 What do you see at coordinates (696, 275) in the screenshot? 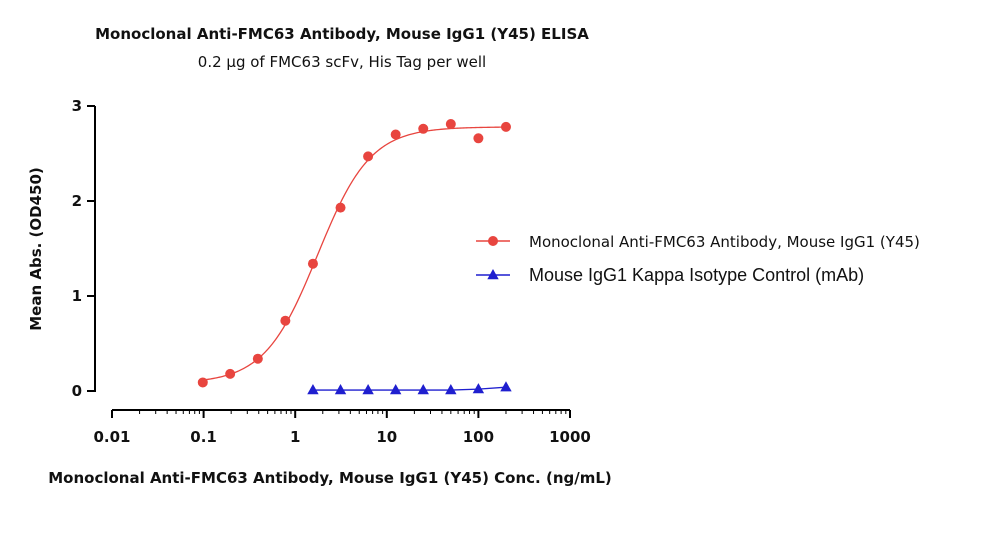
I see `legend-label: Mouse IgG1 Kappa Isotype Control (mAb)` at bounding box center [696, 275].